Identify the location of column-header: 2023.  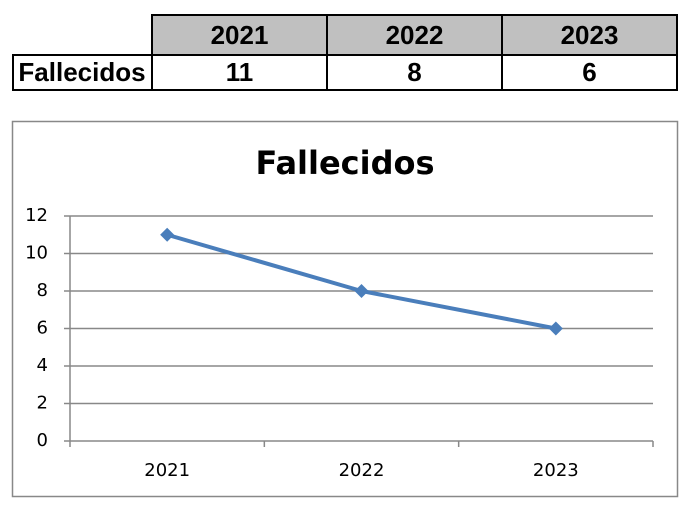
(590, 35).